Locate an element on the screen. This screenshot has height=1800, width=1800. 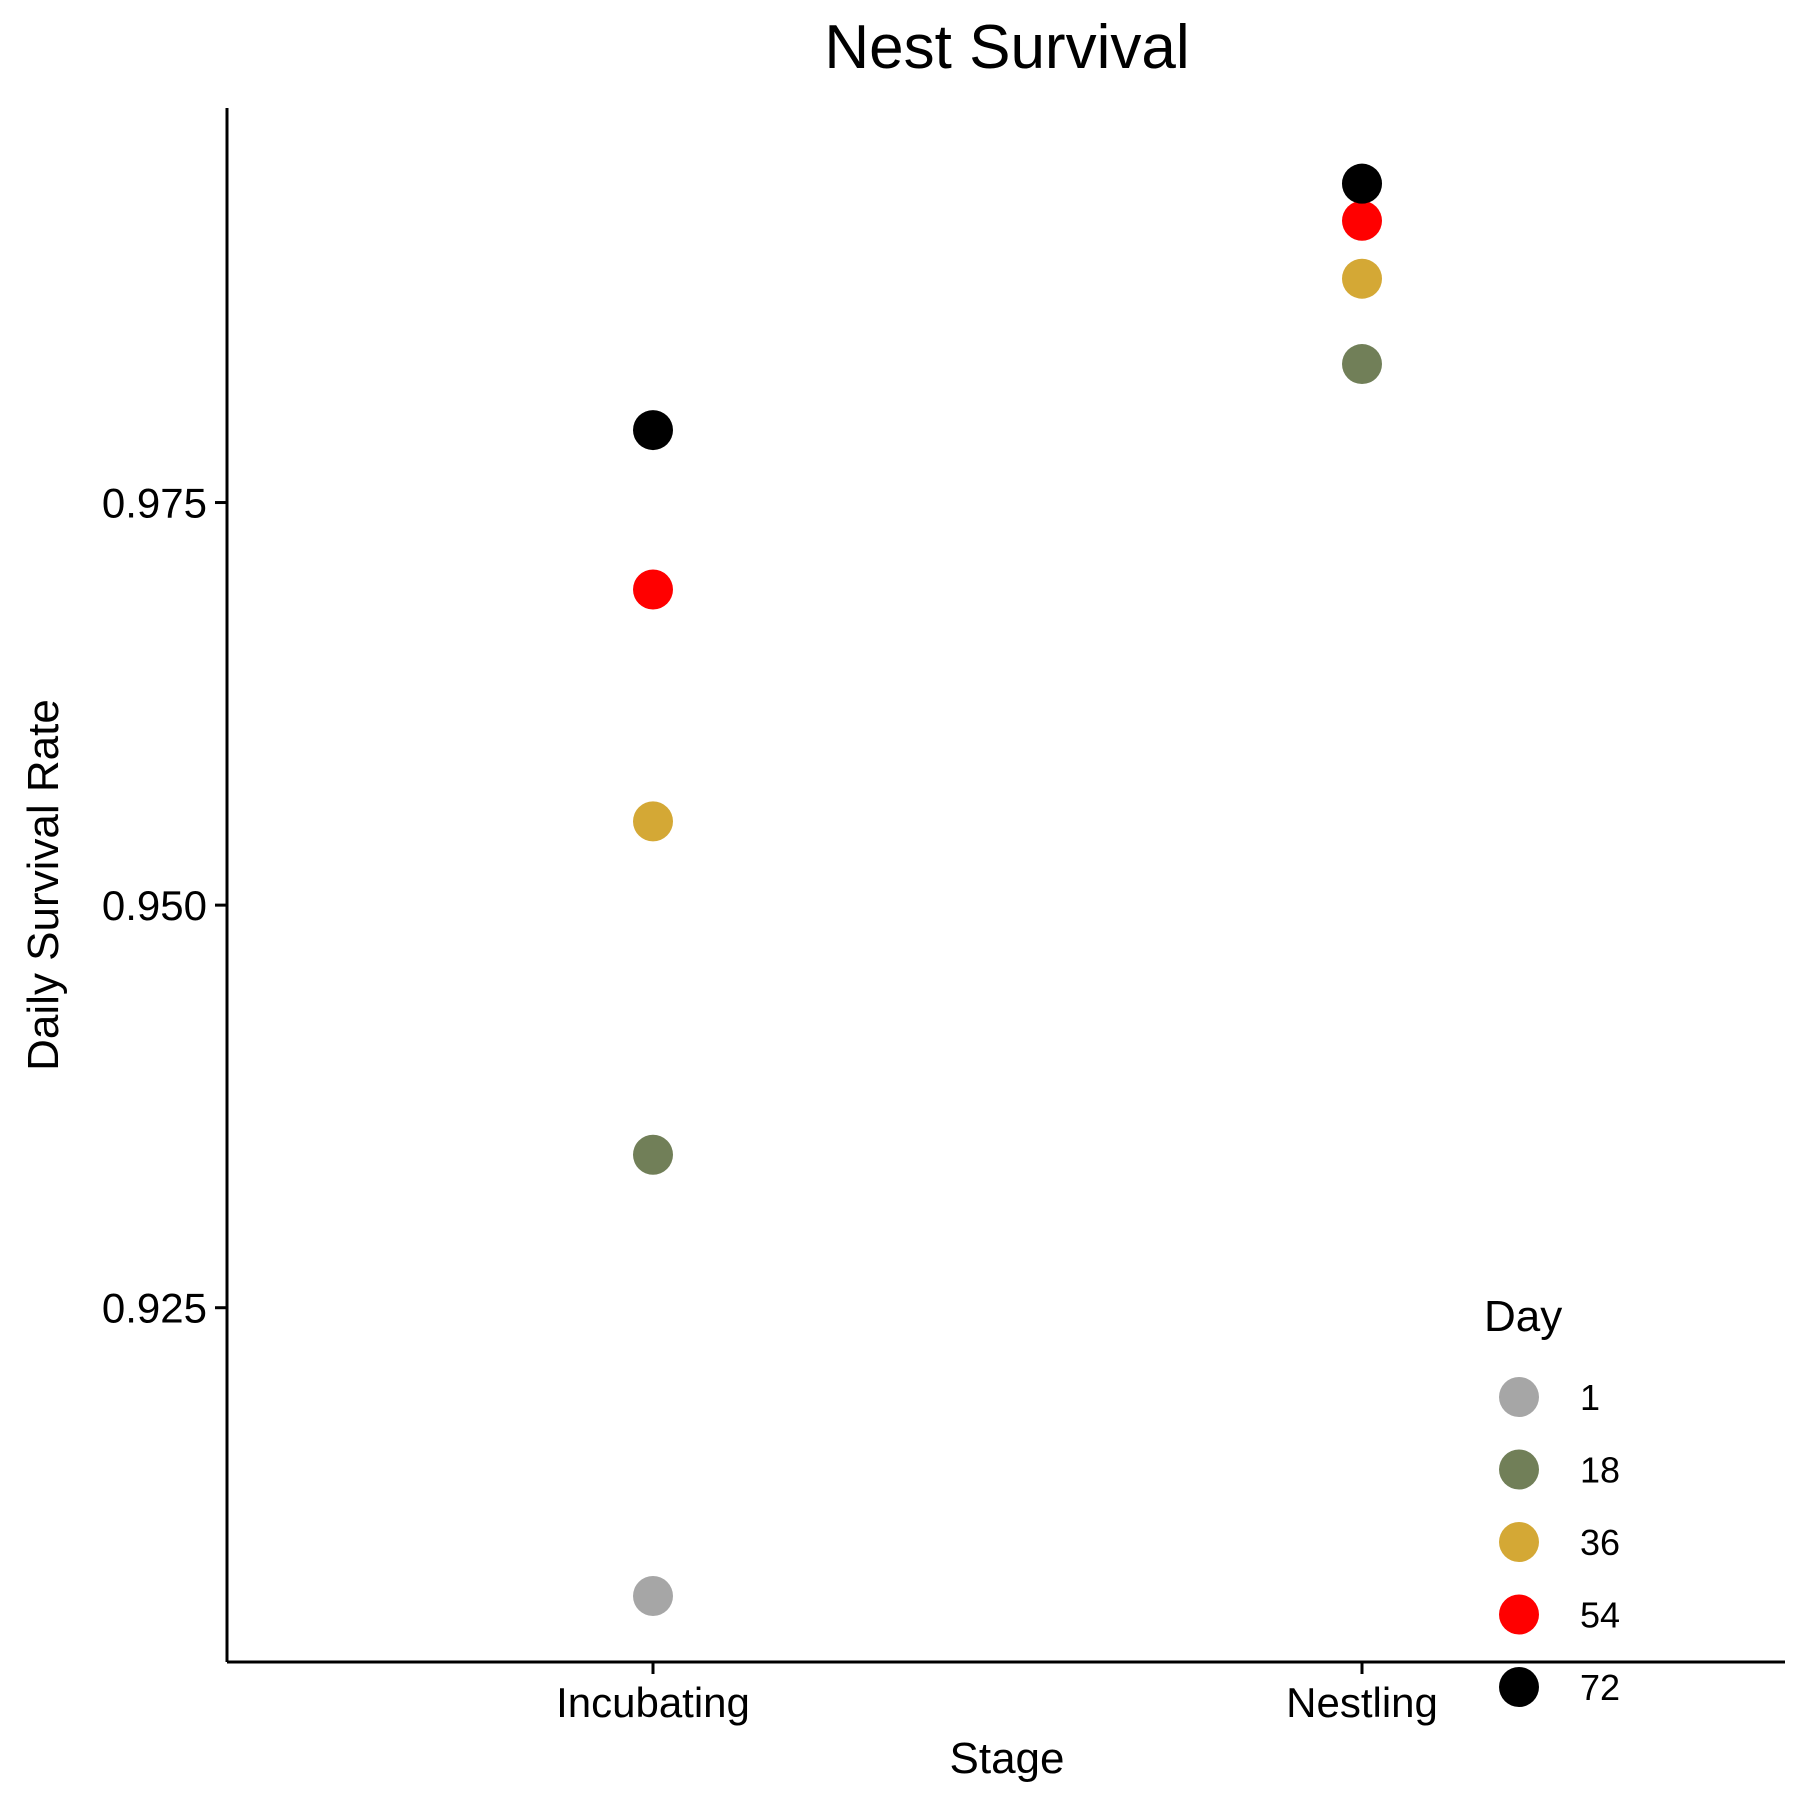
x-tick-label: Nestling is located at coordinates (1362, 1702).